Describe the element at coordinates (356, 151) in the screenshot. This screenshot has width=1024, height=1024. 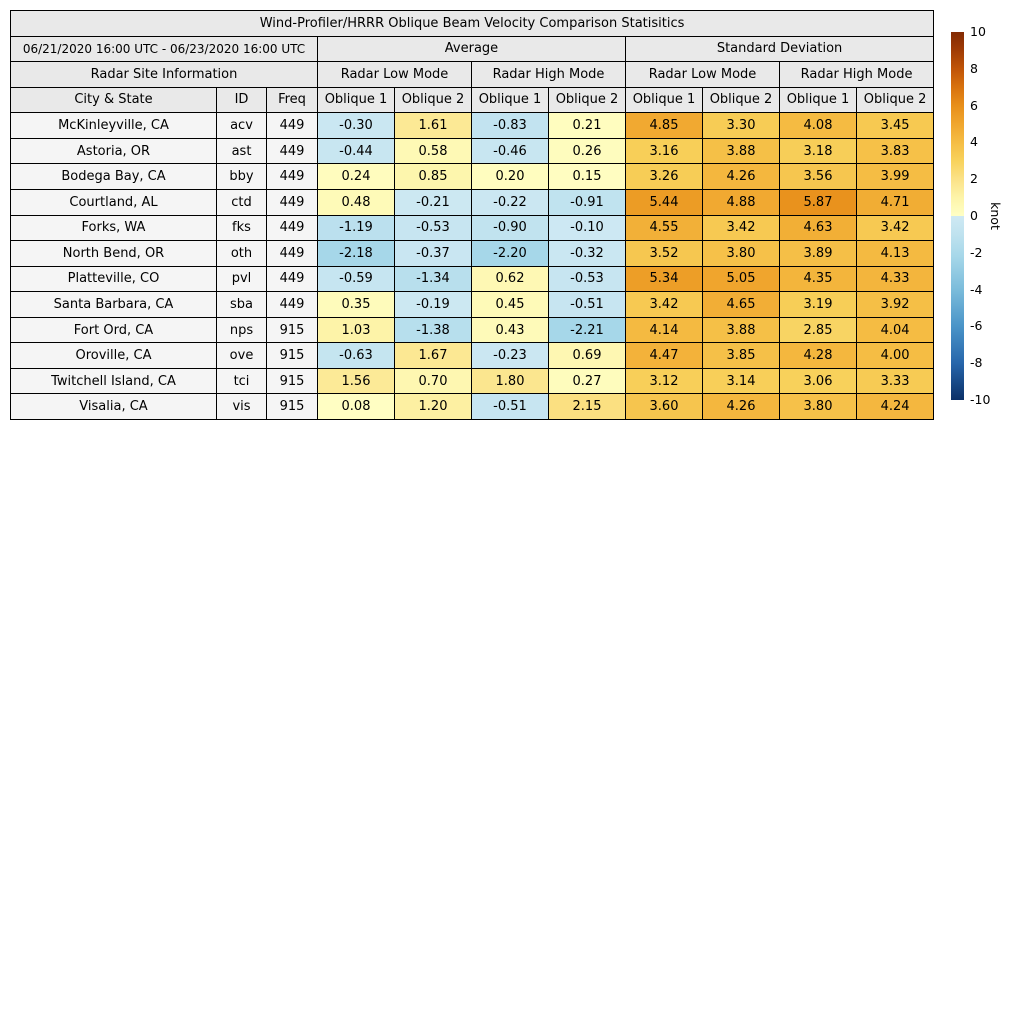
I see `value-cell: -0.44` at that location.